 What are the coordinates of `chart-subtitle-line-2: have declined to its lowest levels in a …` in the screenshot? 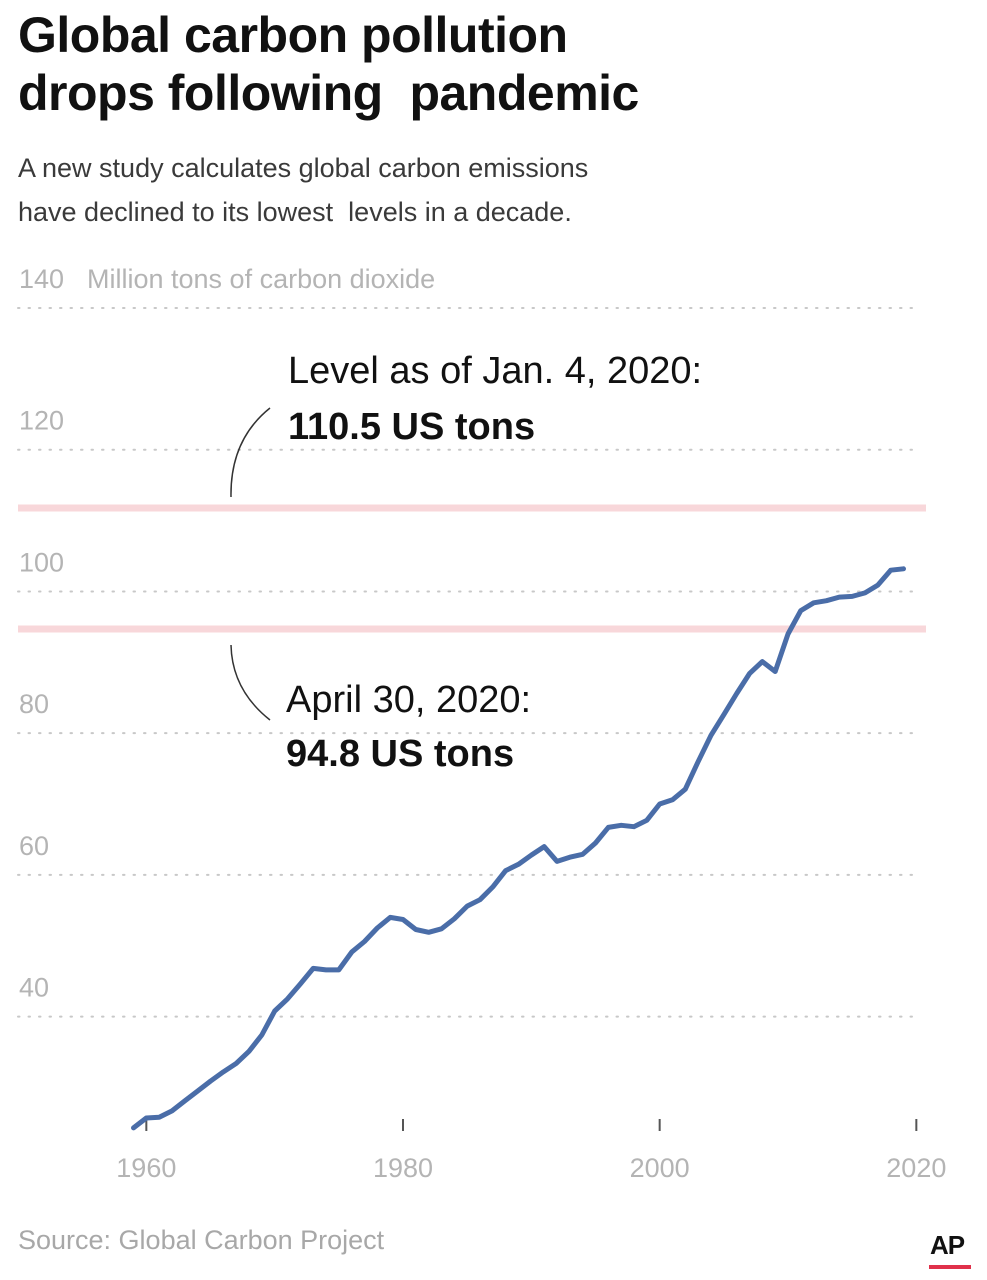 It's located at (295, 212).